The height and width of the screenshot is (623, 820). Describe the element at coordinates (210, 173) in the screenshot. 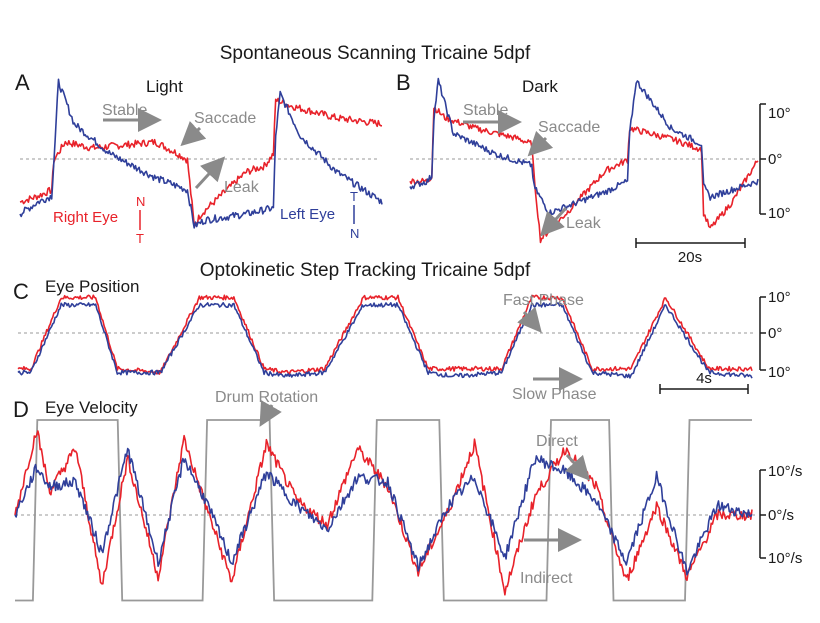

I see `leak-arrow-a` at that location.